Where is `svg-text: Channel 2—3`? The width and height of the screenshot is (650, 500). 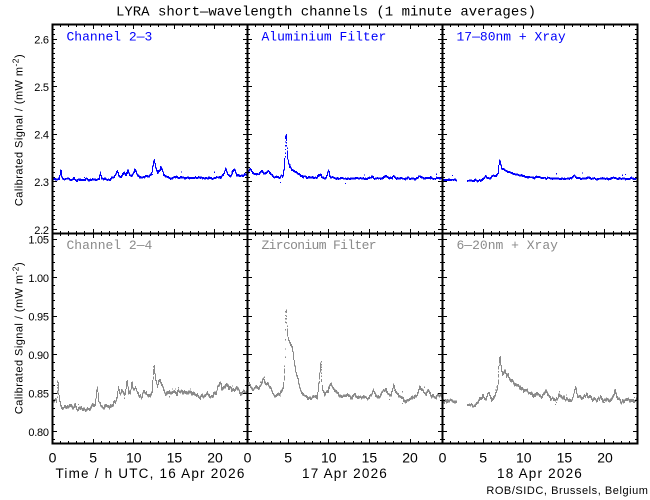
svg-text: Channel 2—3 is located at coordinates (110, 37).